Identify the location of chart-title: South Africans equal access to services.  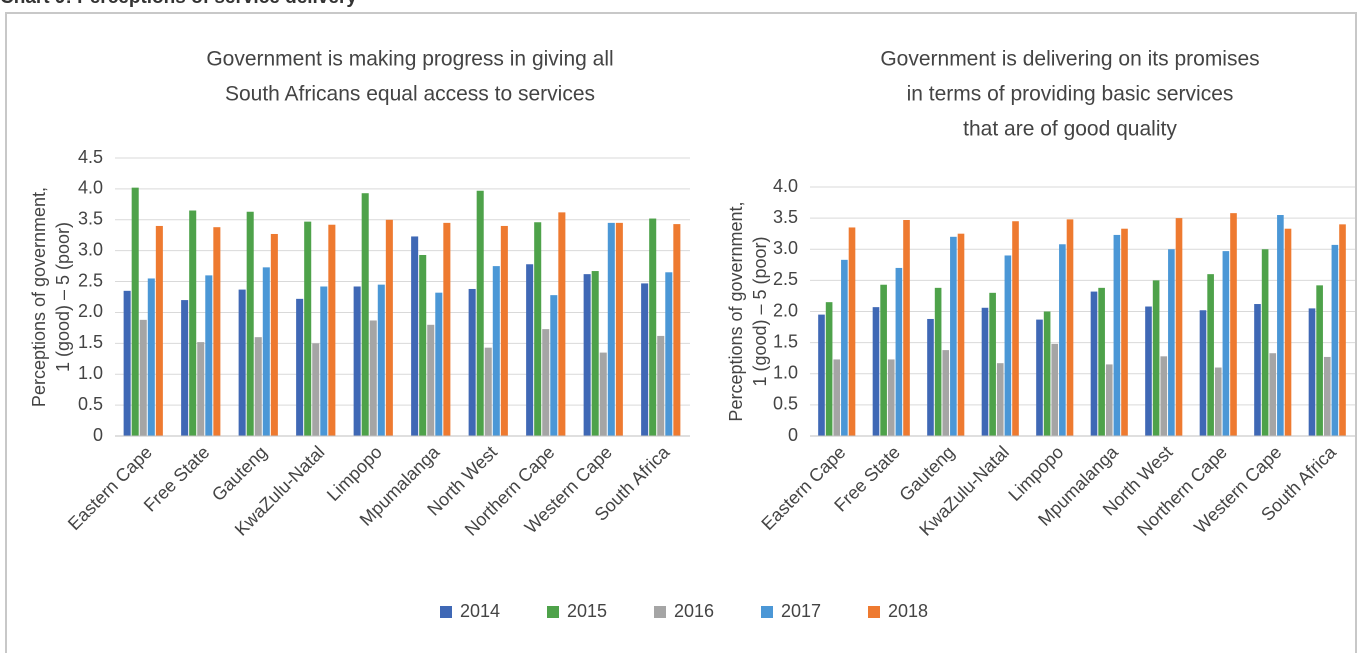
(410, 94).